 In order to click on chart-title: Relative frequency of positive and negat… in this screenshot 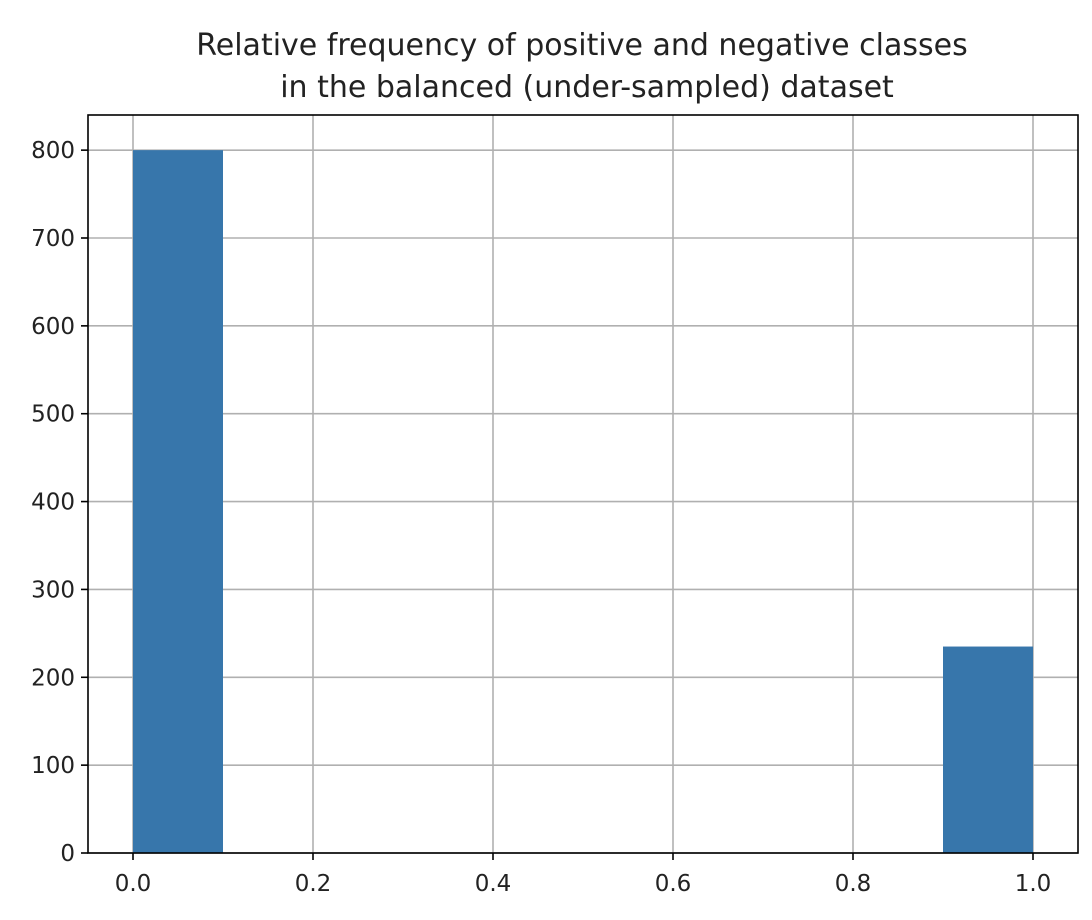, I will do `click(581, 66)`.